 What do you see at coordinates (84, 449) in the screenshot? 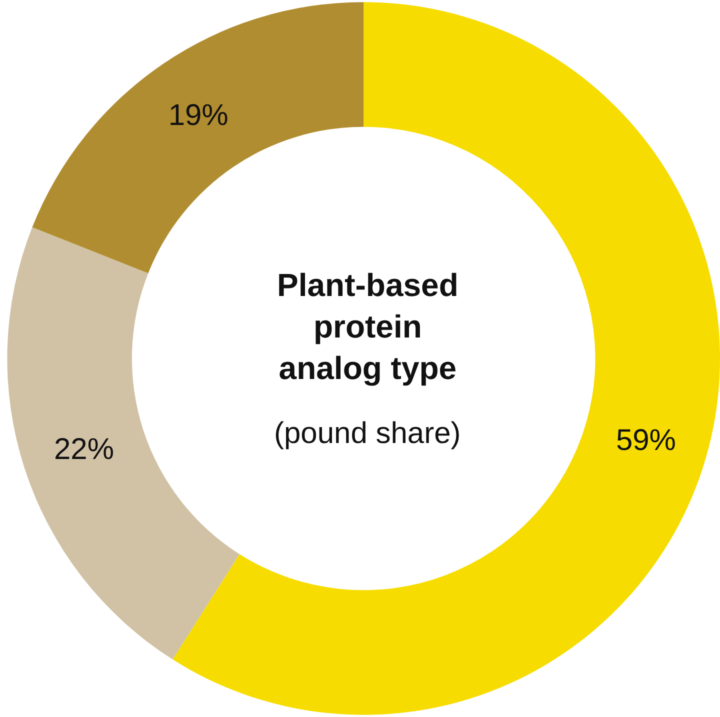
I see `data-label: 22%` at bounding box center [84, 449].